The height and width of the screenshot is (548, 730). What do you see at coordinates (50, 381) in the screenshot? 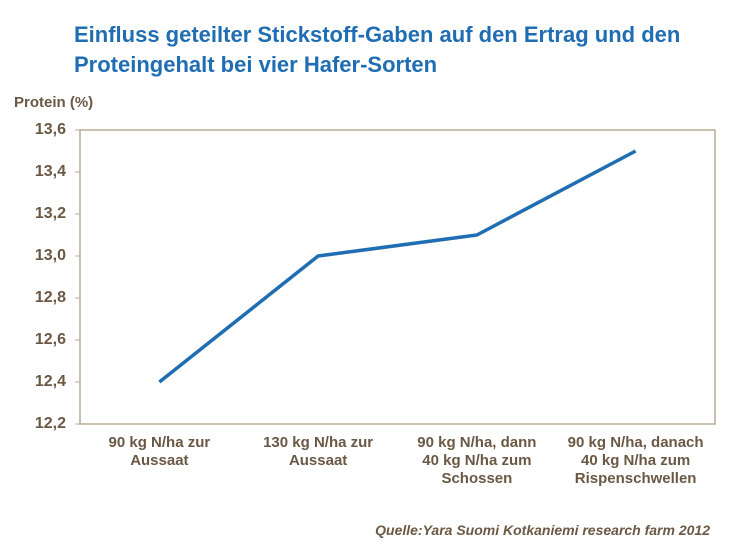
I see `y-tick-label: 12,4` at bounding box center [50, 381].